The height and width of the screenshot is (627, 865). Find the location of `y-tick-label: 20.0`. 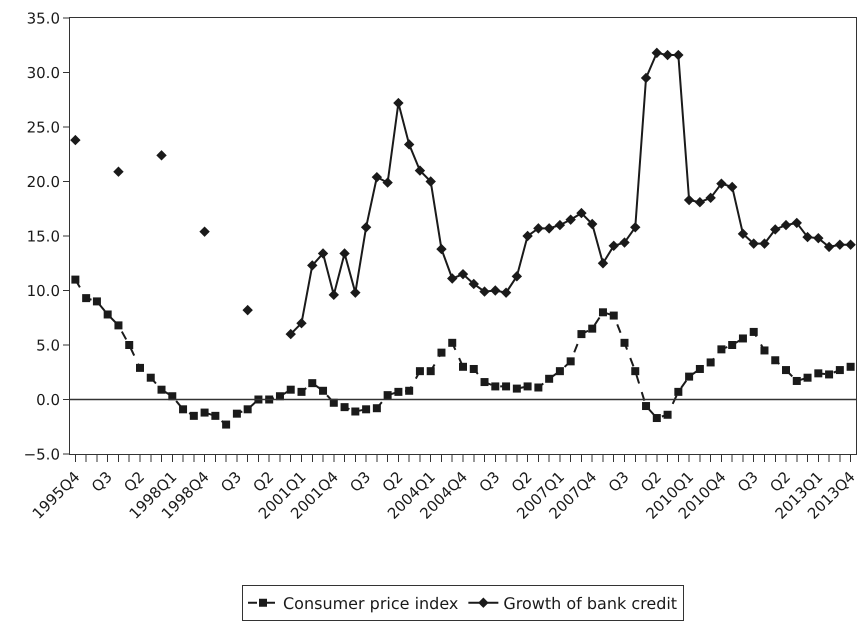

y-tick-label: 20.0 is located at coordinates (43, 181).